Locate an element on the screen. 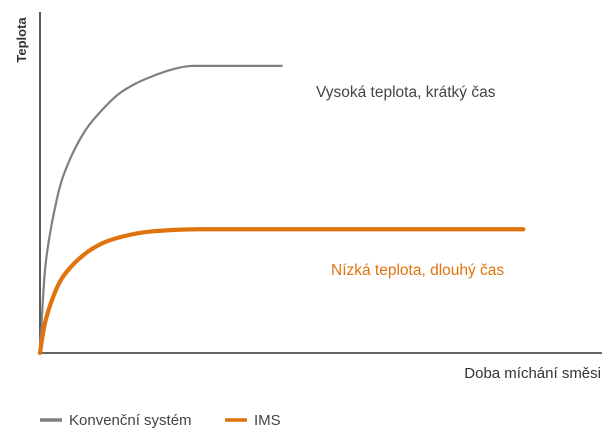 The image size is (616, 437). legend-item-conventional: Konvenční systém is located at coordinates (116, 420).